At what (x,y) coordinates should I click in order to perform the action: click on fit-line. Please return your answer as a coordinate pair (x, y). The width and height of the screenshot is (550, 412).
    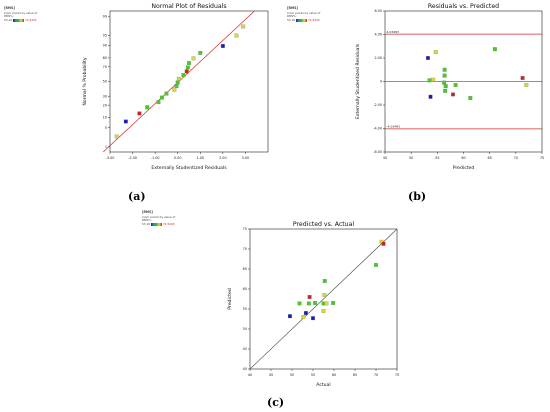
    Looking at the image, I should click on (323, 299).